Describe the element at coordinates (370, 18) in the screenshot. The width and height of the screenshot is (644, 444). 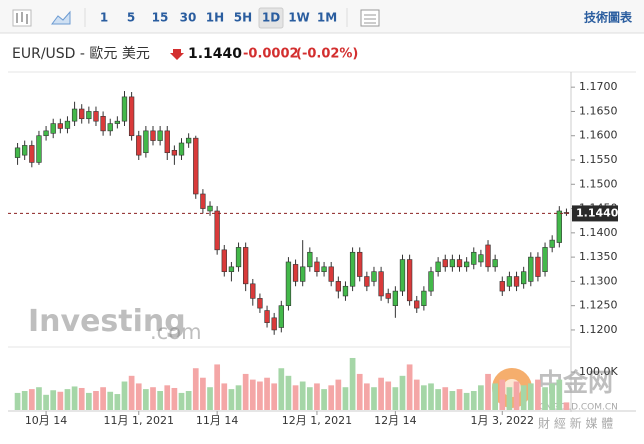
I see `settings-icon` at that location.